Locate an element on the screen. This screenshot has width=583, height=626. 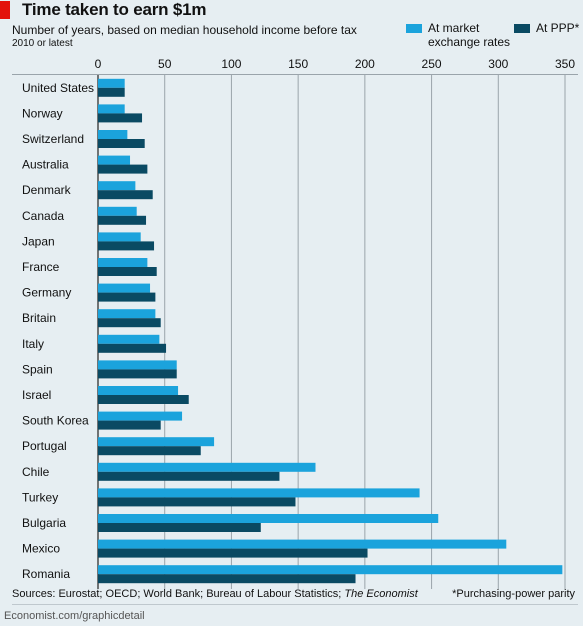
chart-title: Time taken to earn $1m is located at coordinates (114, 9).